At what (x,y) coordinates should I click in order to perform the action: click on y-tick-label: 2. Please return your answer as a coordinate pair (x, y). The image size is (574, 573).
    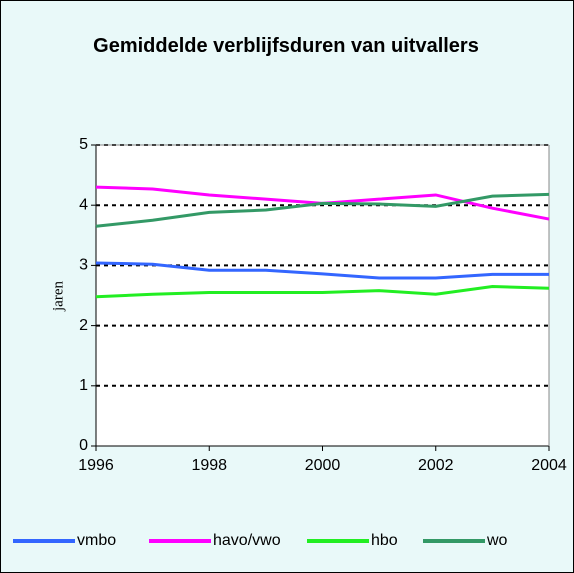
    Looking at the image, I should click on (83, 325).